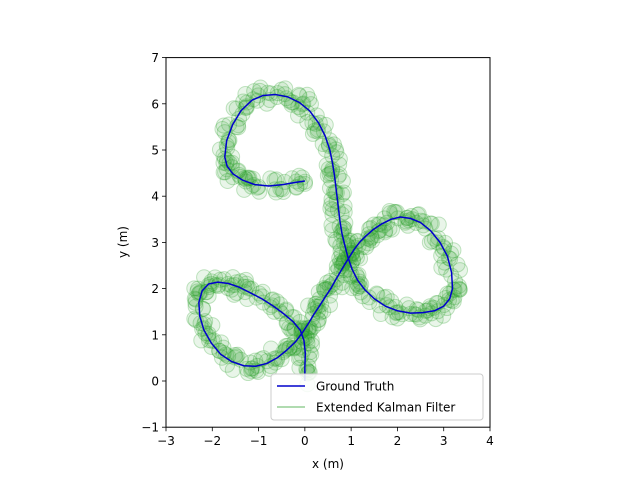 The image size is (640, 484). I want to click on legend-label-ground-truth: Ground Truth, so click(355, 387).